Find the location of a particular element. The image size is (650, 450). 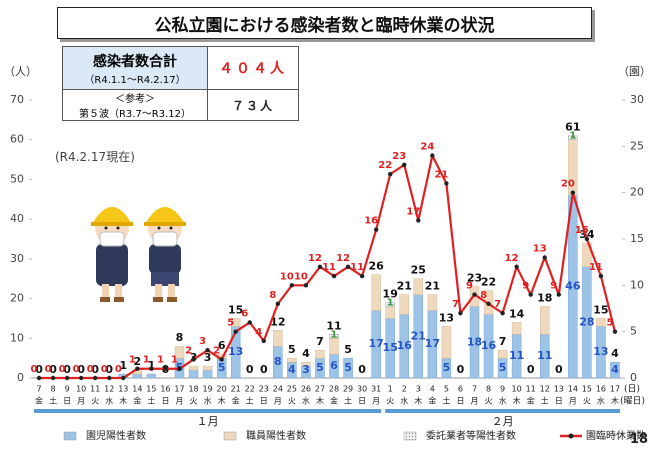

line-label: 12 is located at coordinates (512, 258).